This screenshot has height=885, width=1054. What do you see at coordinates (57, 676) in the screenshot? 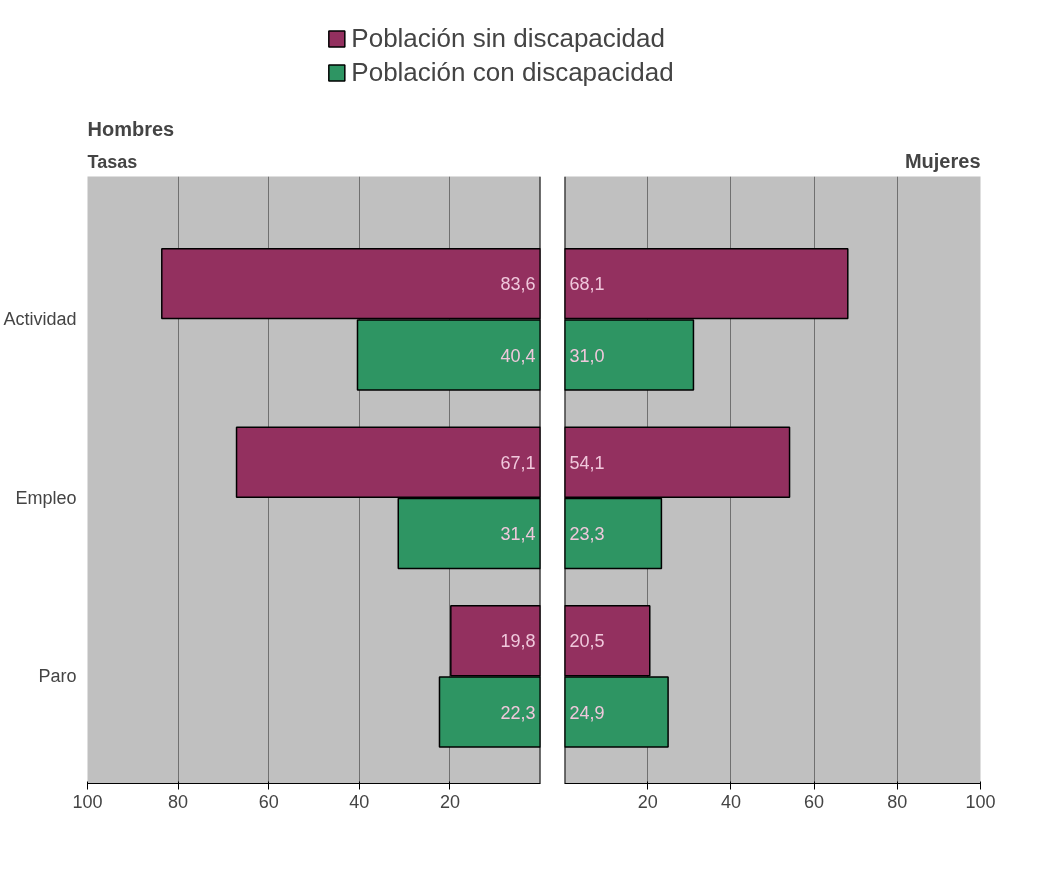
I see `y-tick-label: Paro` at bounding box center [57, 676].